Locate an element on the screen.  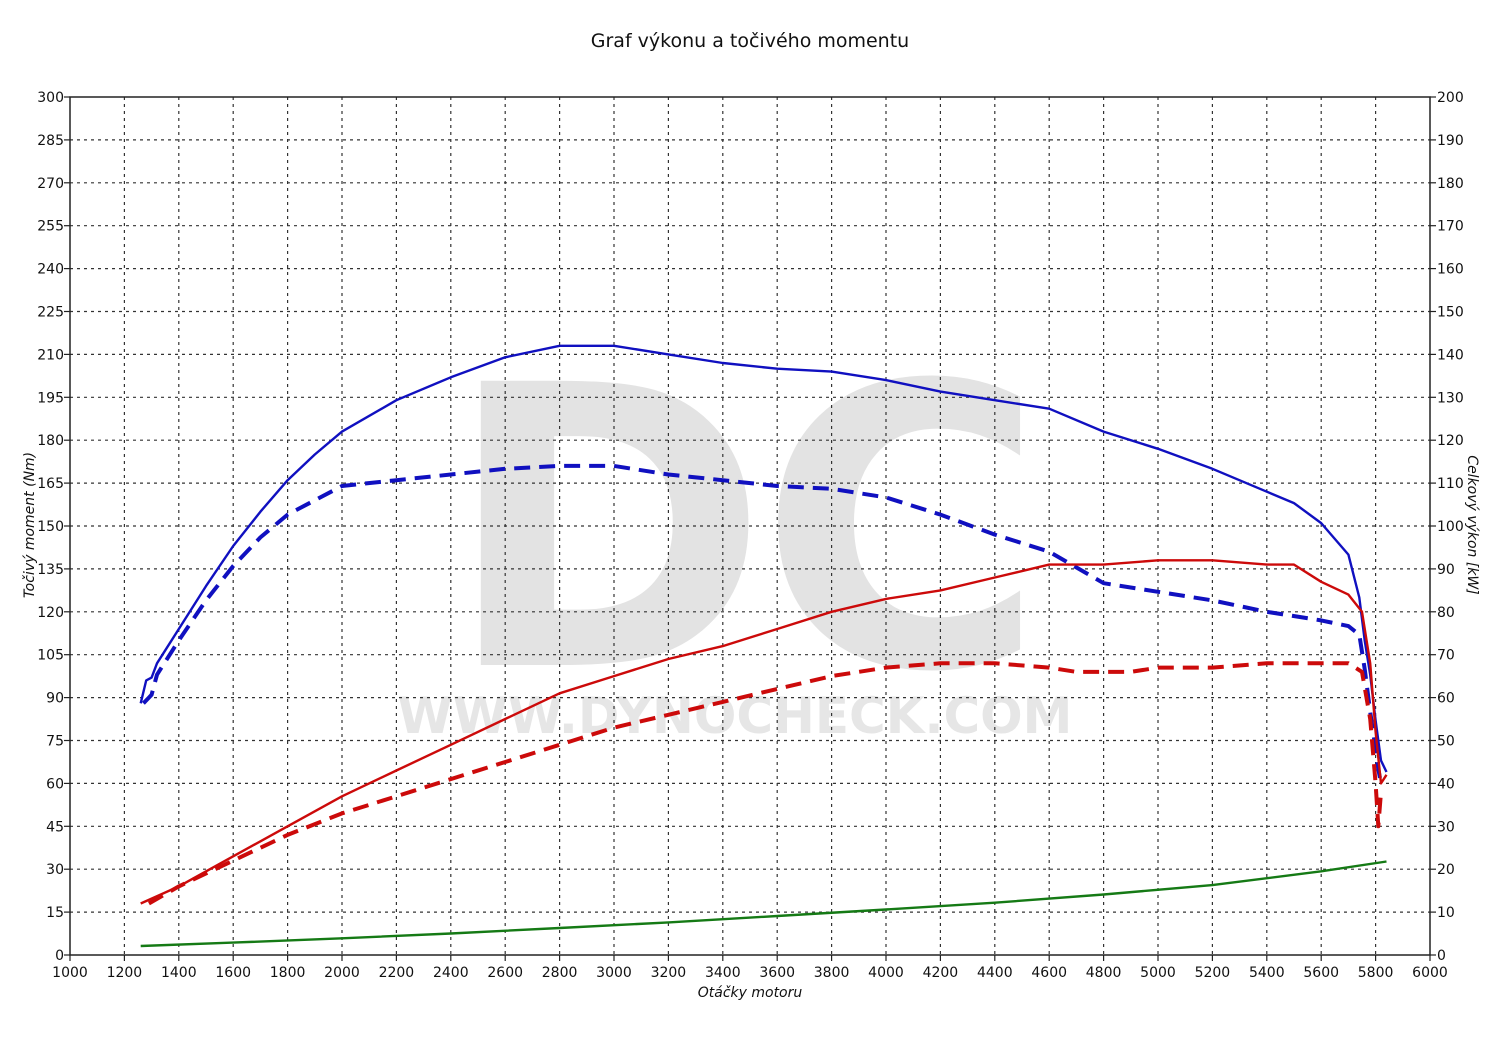
y-right-tick-label: 70 is located at coordinates (1446, 656).